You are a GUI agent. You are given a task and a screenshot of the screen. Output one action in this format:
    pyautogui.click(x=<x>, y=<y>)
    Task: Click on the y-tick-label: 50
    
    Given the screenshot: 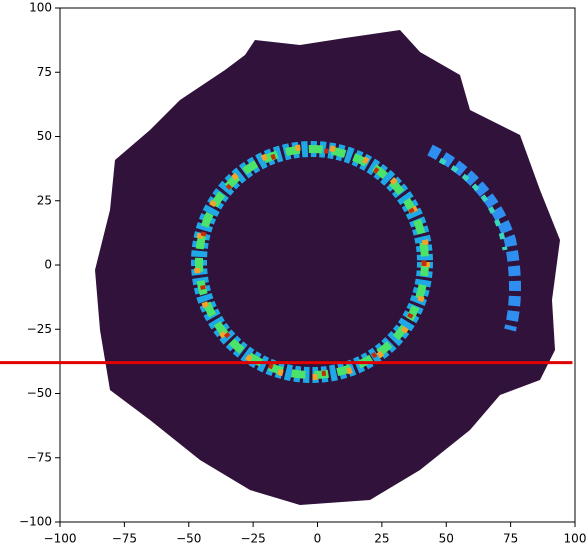 What is the action you would take?
    pyautogui.click(x=44, y=136)
    